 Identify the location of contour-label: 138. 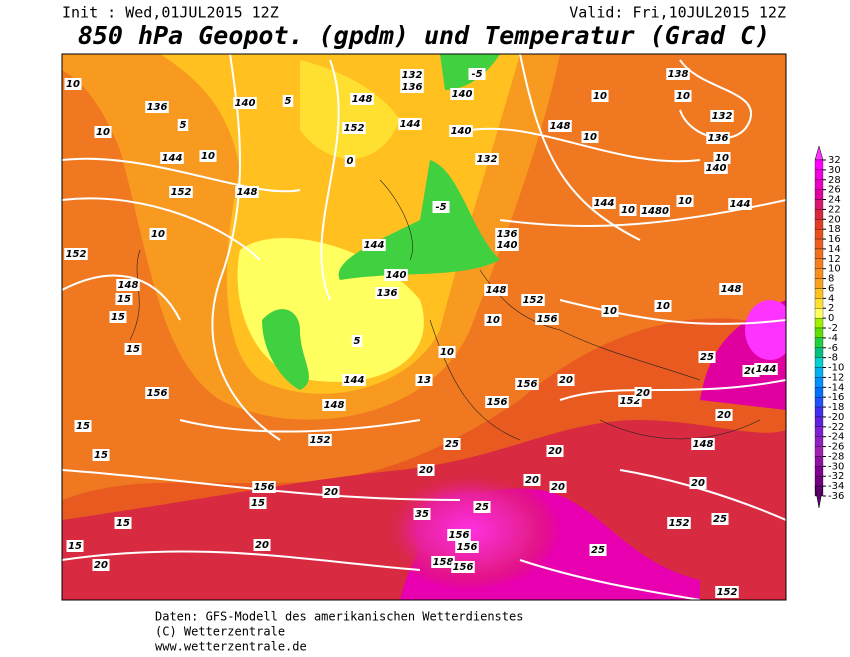
(678, 74).